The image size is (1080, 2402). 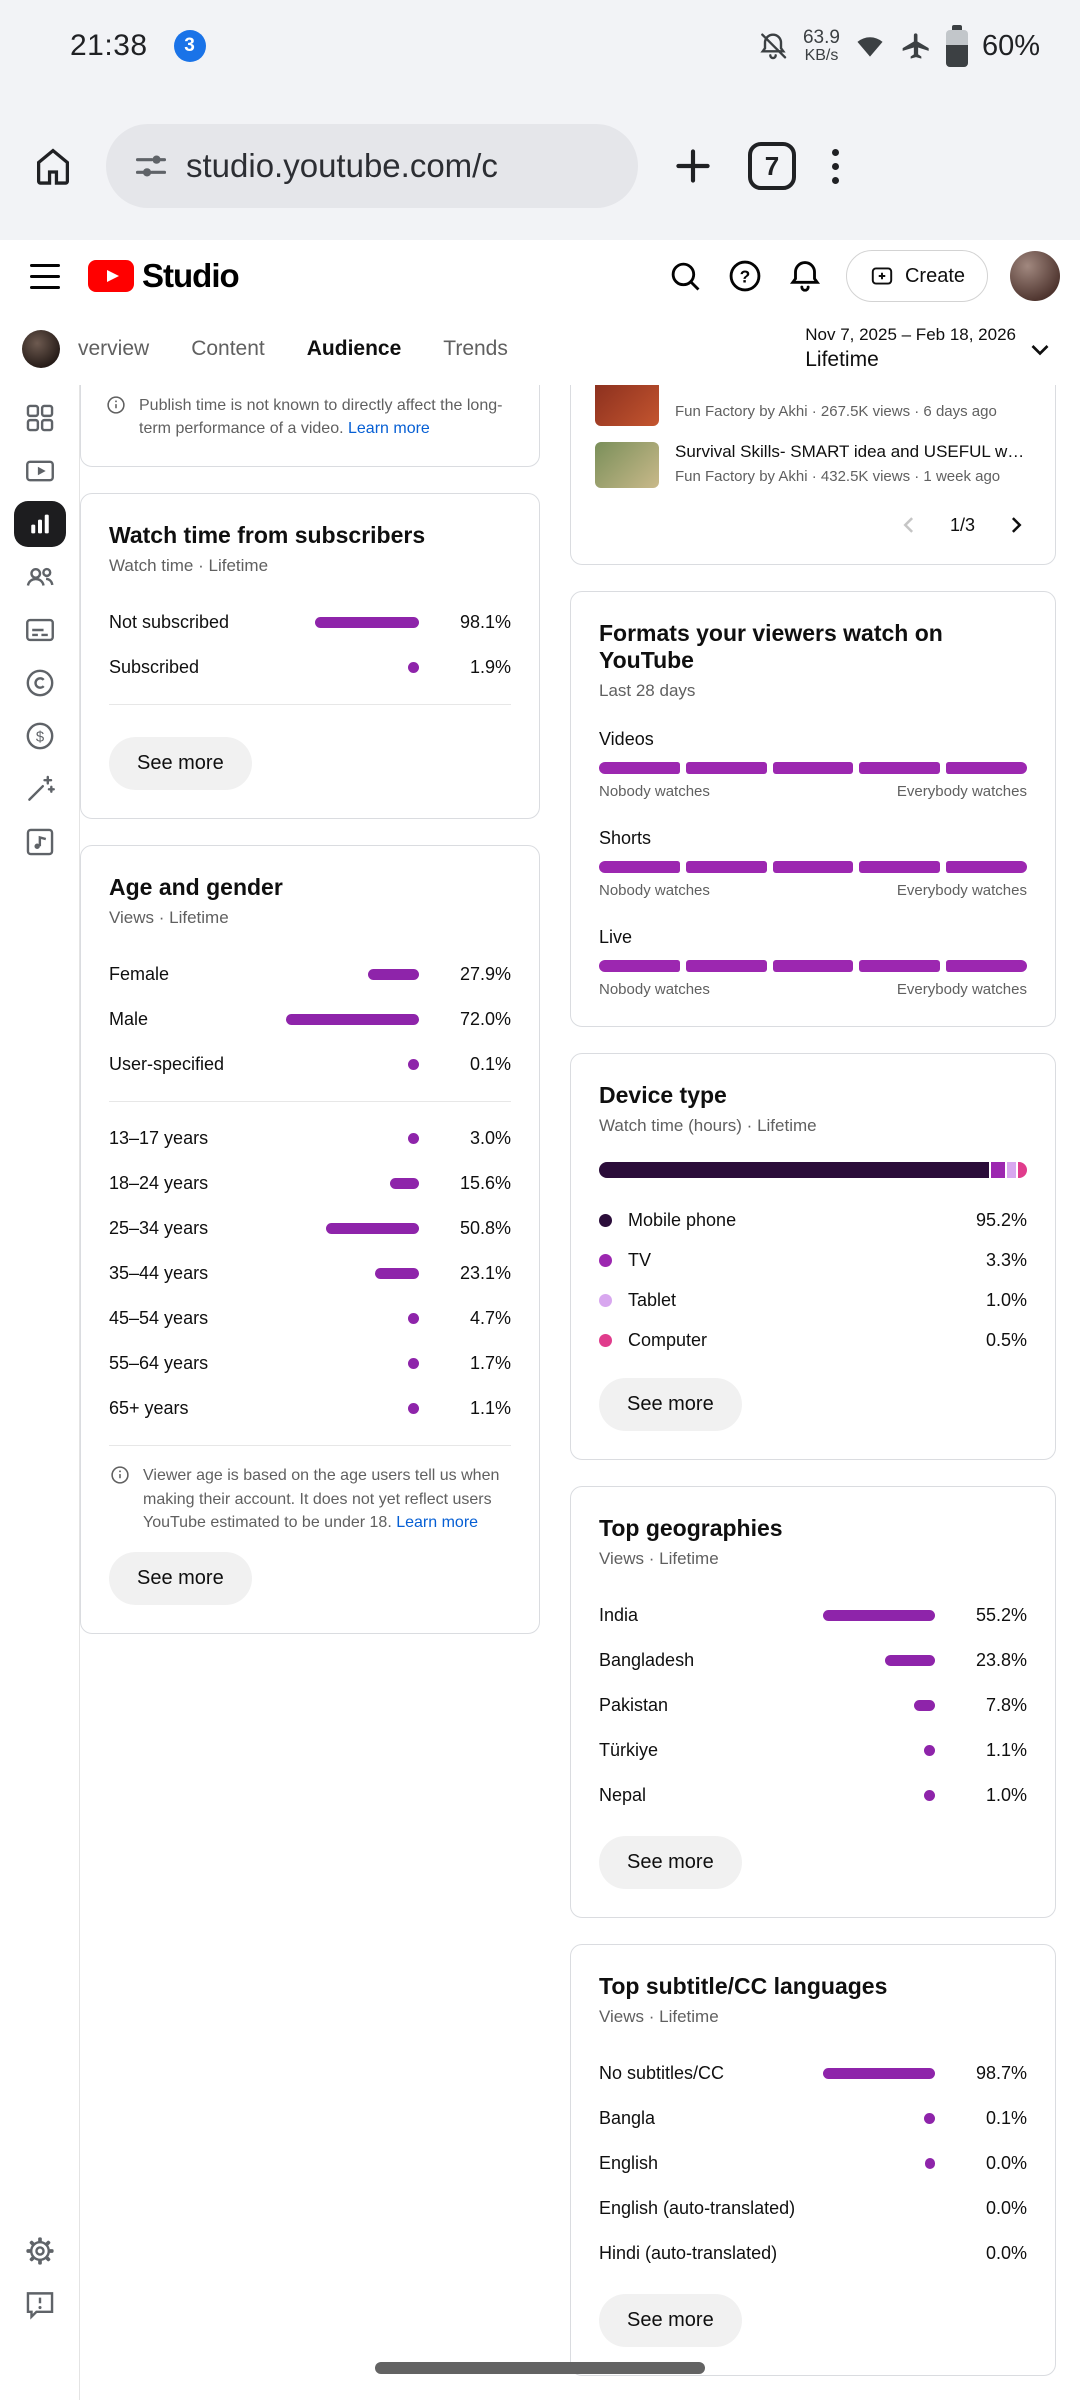 What do you see at coordinates (813, 1220) in the screenshot?
I see `legend-row: Mobile phone 95.2%` at bounding box center [813, 1220].